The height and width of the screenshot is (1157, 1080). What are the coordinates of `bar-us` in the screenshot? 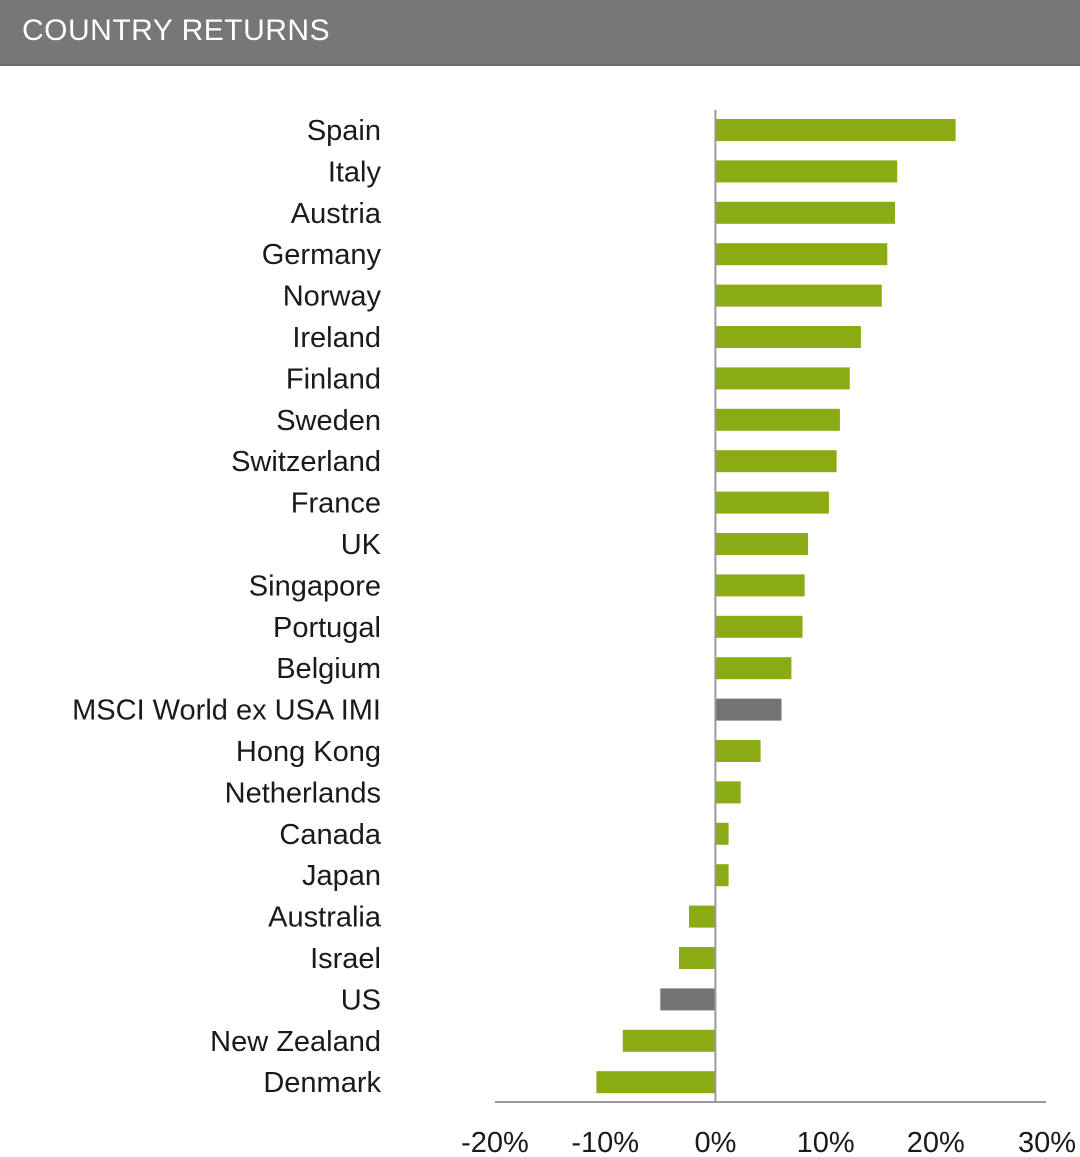 It's located at (688, 999).